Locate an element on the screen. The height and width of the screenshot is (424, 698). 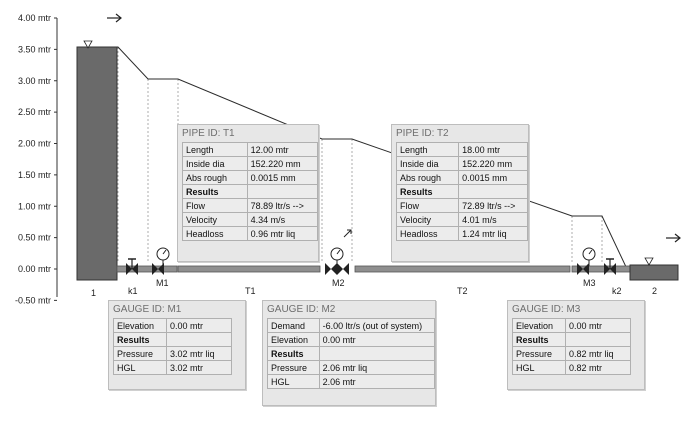
property-row: Elevation 0.00 mtr is located at coordinates (172, 325).